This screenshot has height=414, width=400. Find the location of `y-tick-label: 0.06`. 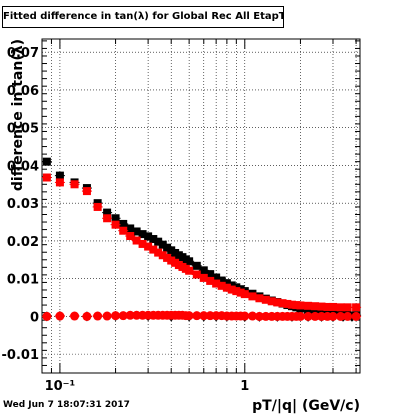

y-tick-label: 0.06 is located at coordinates (23, 91).